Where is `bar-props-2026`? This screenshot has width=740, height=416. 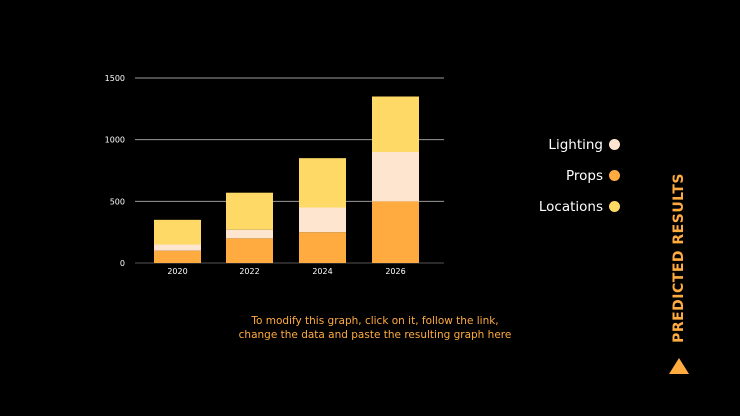 bar-props-2026 is located at coordinates (395, 232).